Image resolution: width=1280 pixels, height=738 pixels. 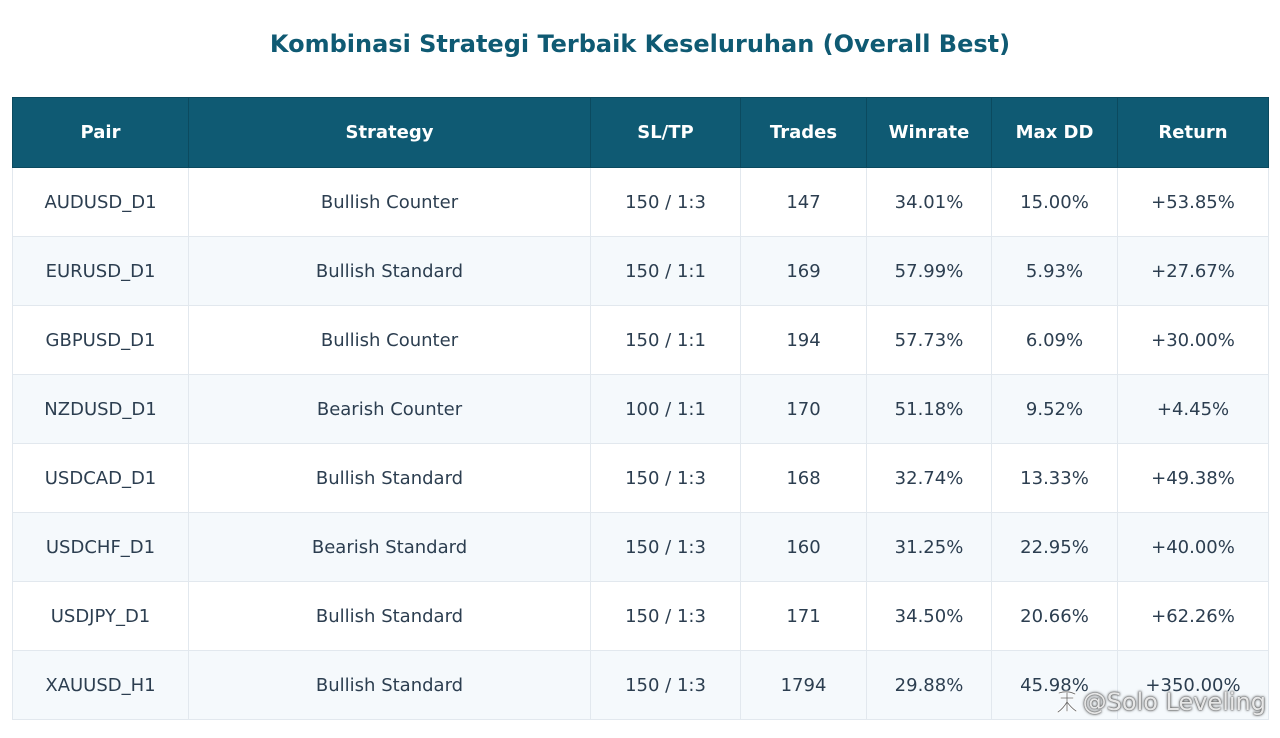 What do you see at coordinates (1193, 202) in the screenshot?
I see `cell-return: +53.85%` at bounding box center [1193, 202].